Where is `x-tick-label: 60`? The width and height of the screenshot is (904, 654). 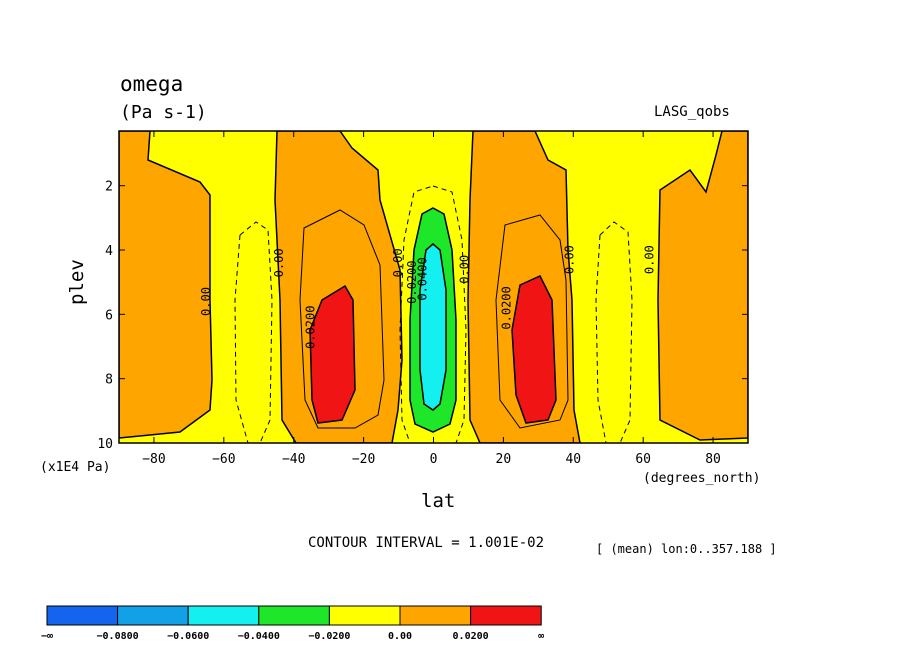 x-tick-label: 60 is located at coordinates (643, 459).